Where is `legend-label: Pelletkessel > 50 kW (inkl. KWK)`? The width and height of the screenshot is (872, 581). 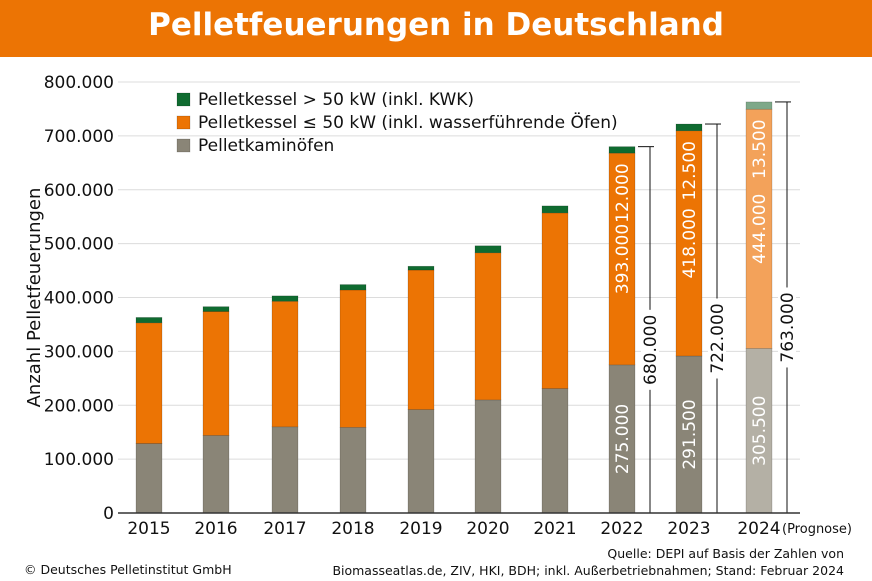 legend-label: Pelletkessel > 50 kW (inkl. KWK) is located at coordinates (336, 100).